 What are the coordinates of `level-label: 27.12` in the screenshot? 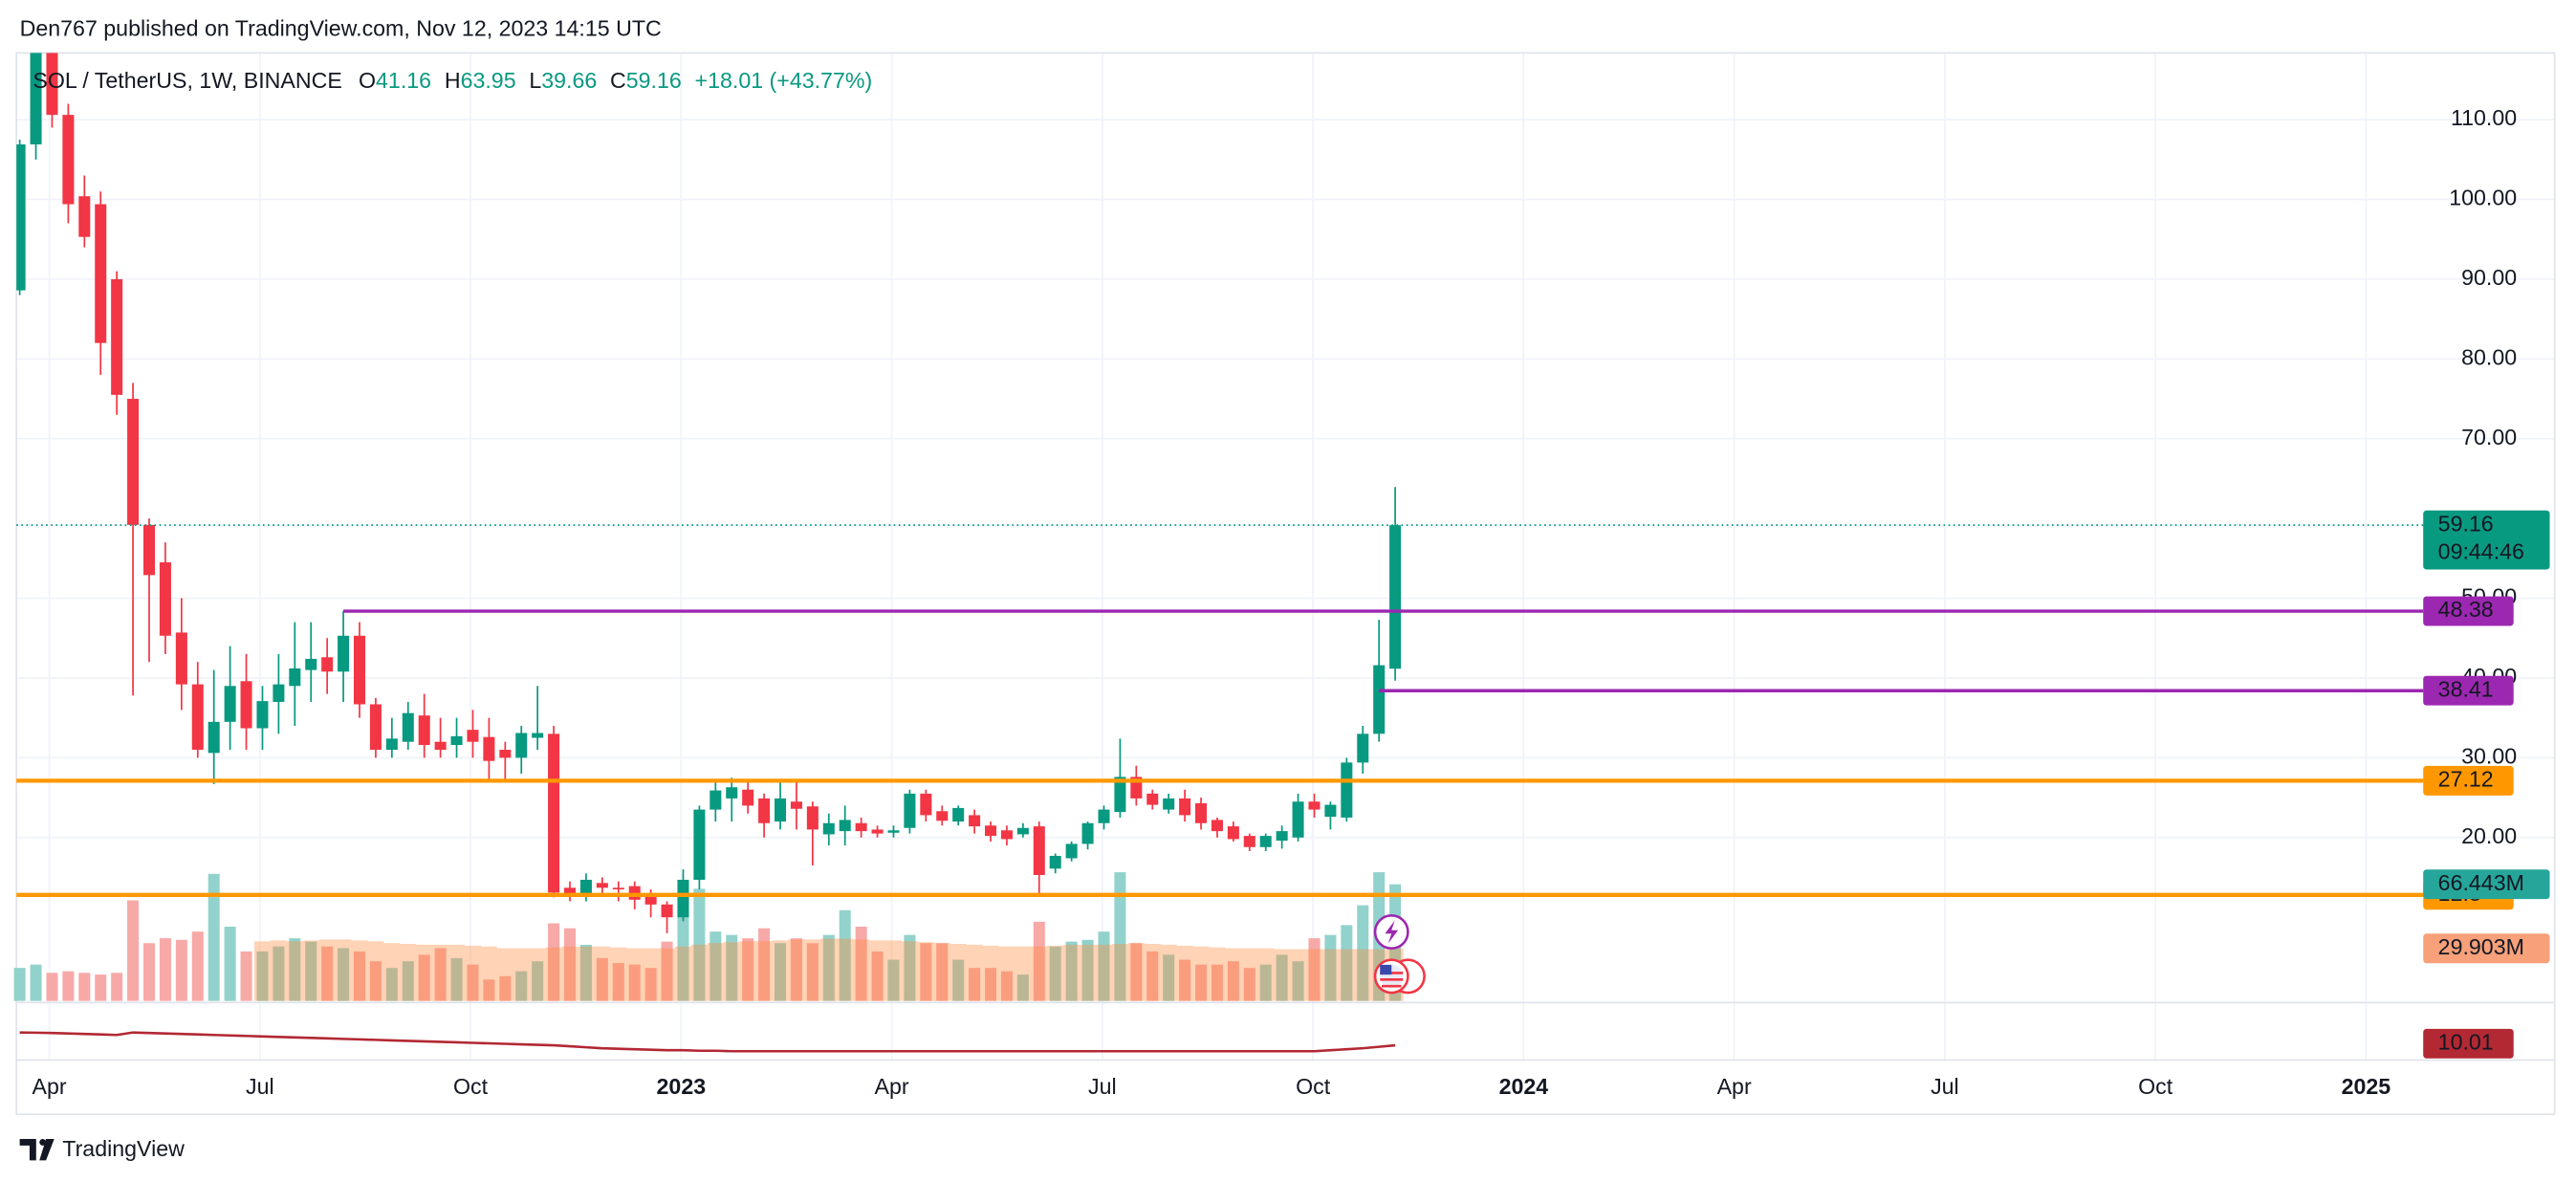 It's located at (2466, 780).